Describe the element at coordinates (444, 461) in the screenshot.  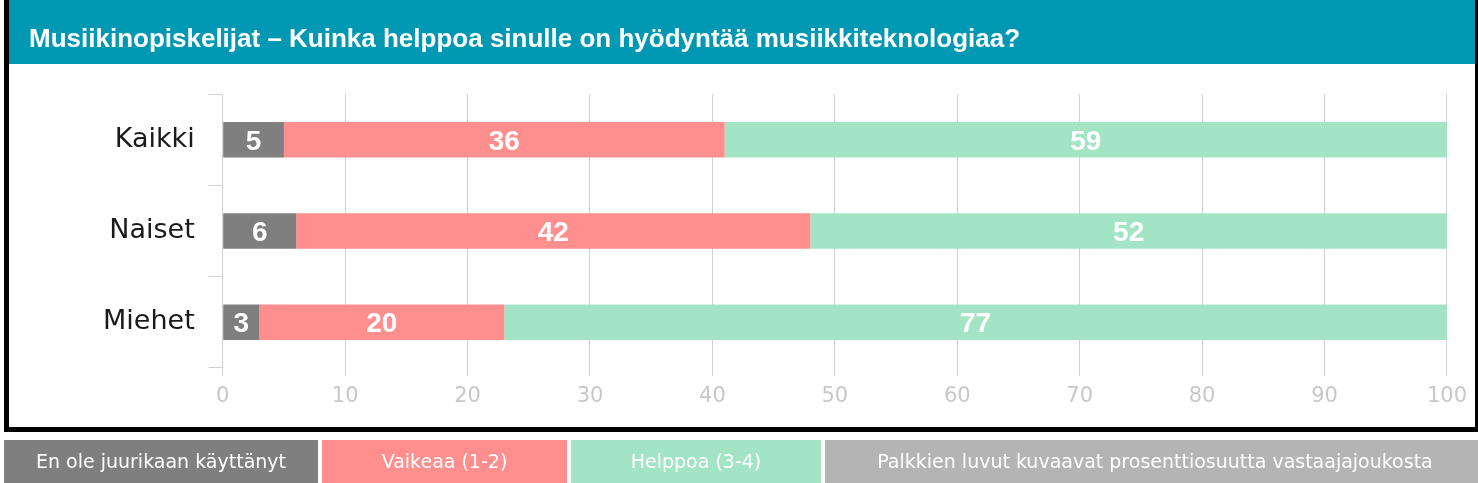
I see `text: Vaikeaa (1-2)` at that location.